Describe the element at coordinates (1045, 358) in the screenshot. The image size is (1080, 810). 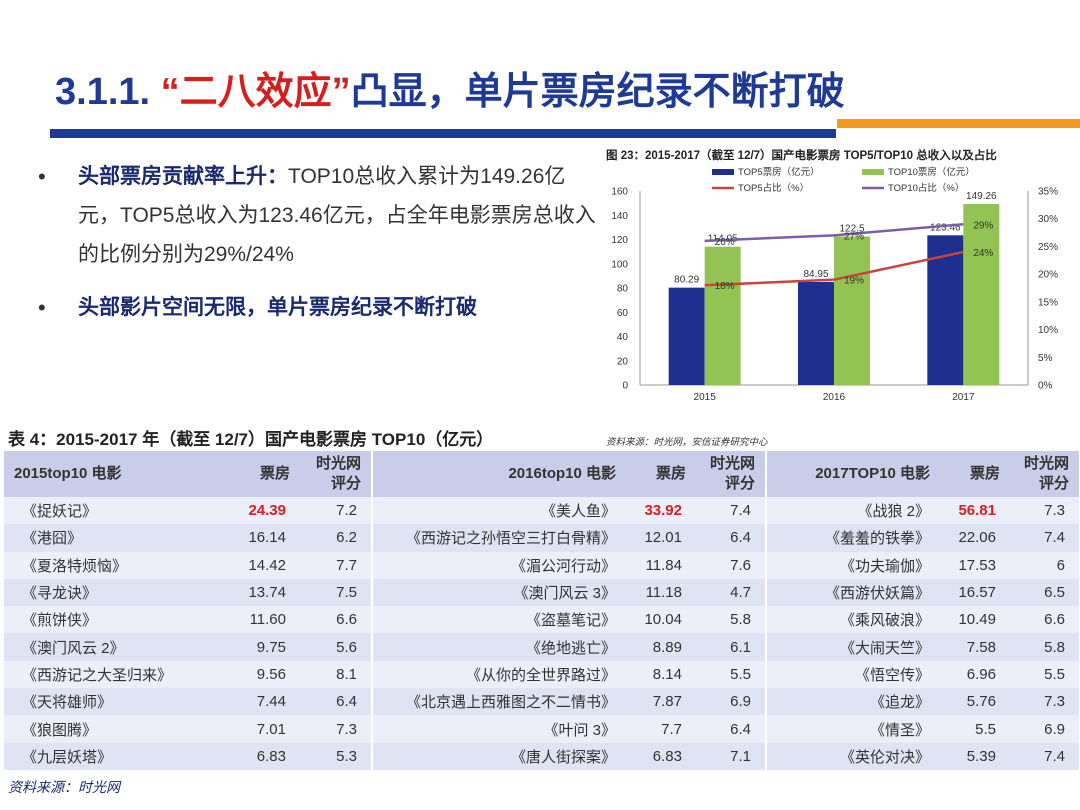
I see `right-tick-label: 5%` at that location.